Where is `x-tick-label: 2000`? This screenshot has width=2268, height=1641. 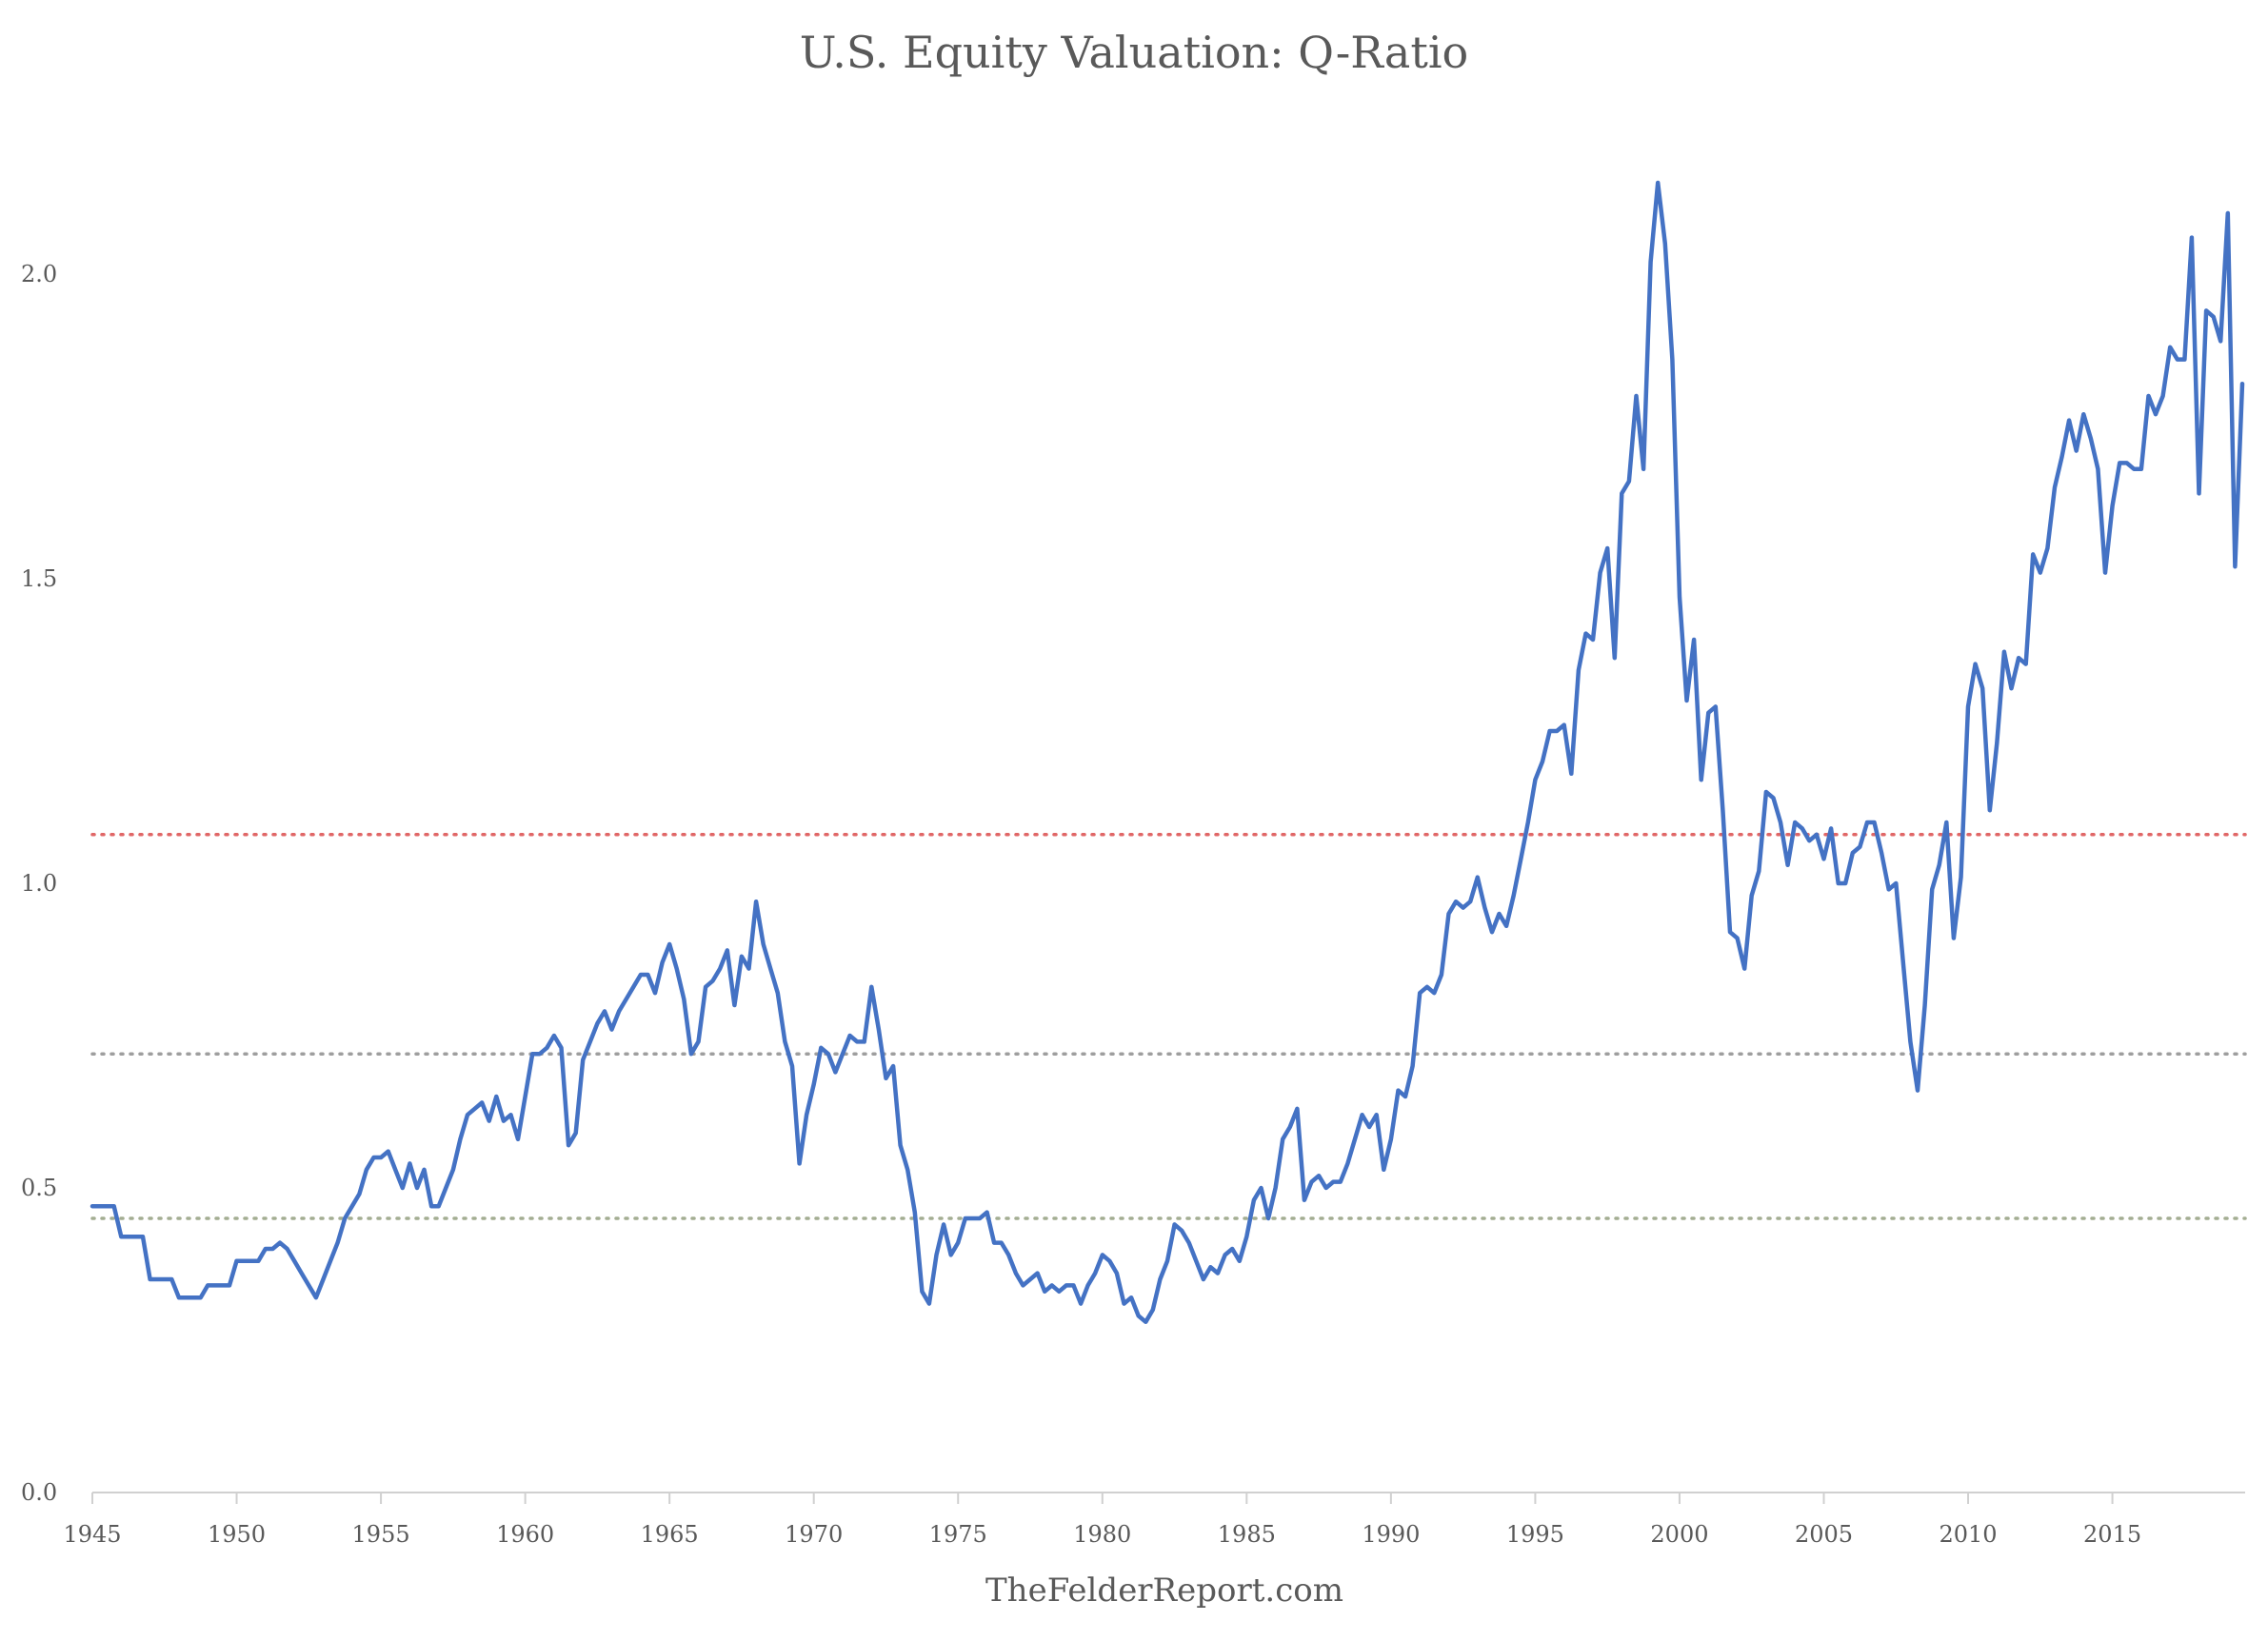 x-tick-label: 2000 is located at coordinates (1679, 1534).